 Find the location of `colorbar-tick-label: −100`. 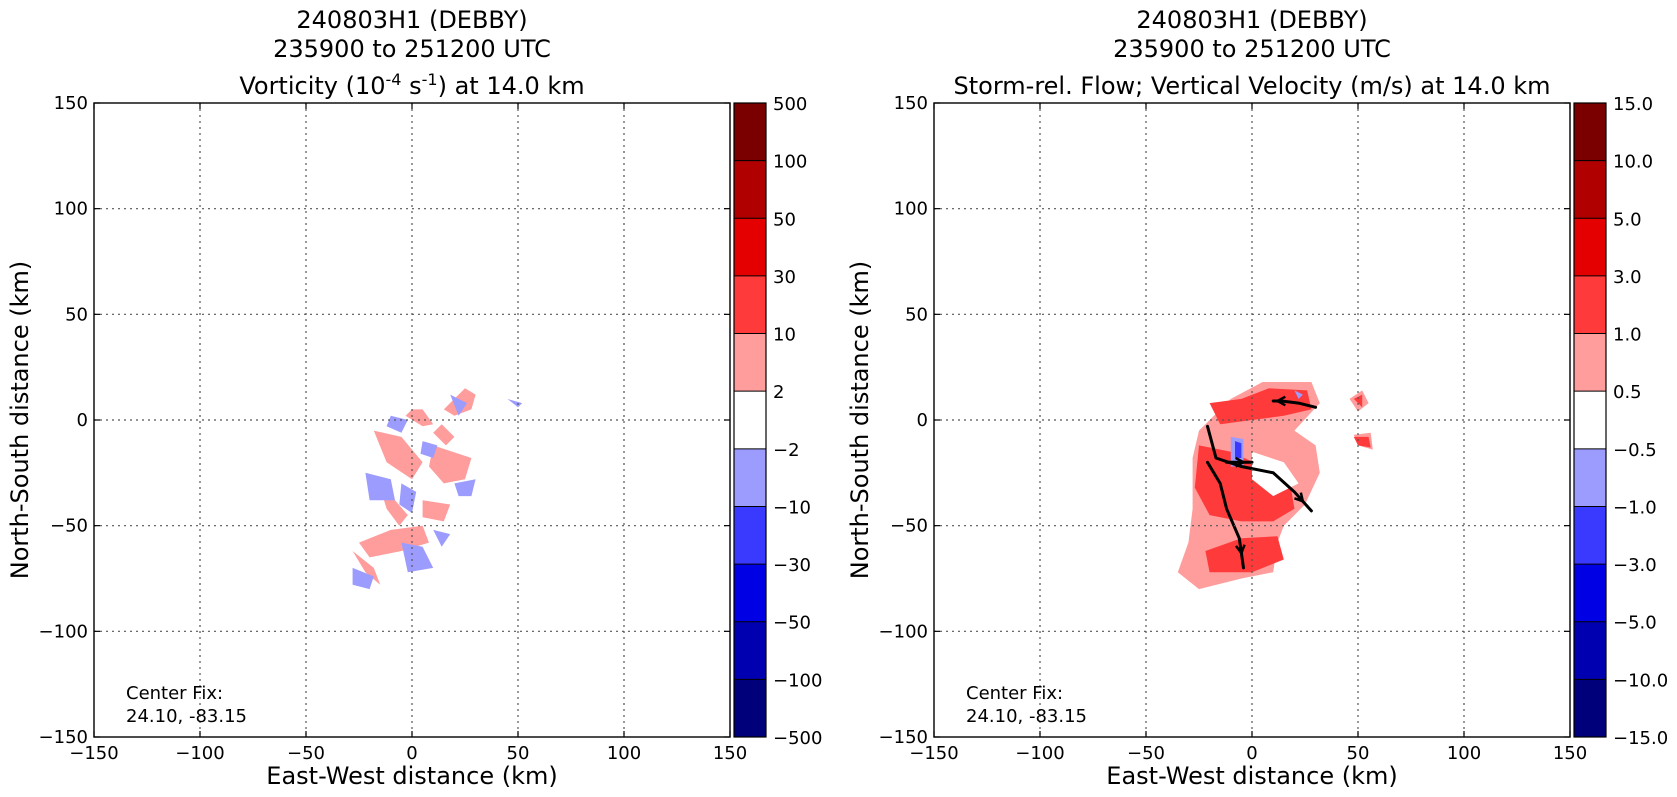

colorbar-tick-label: −100 is located at coordinates (797, 680).